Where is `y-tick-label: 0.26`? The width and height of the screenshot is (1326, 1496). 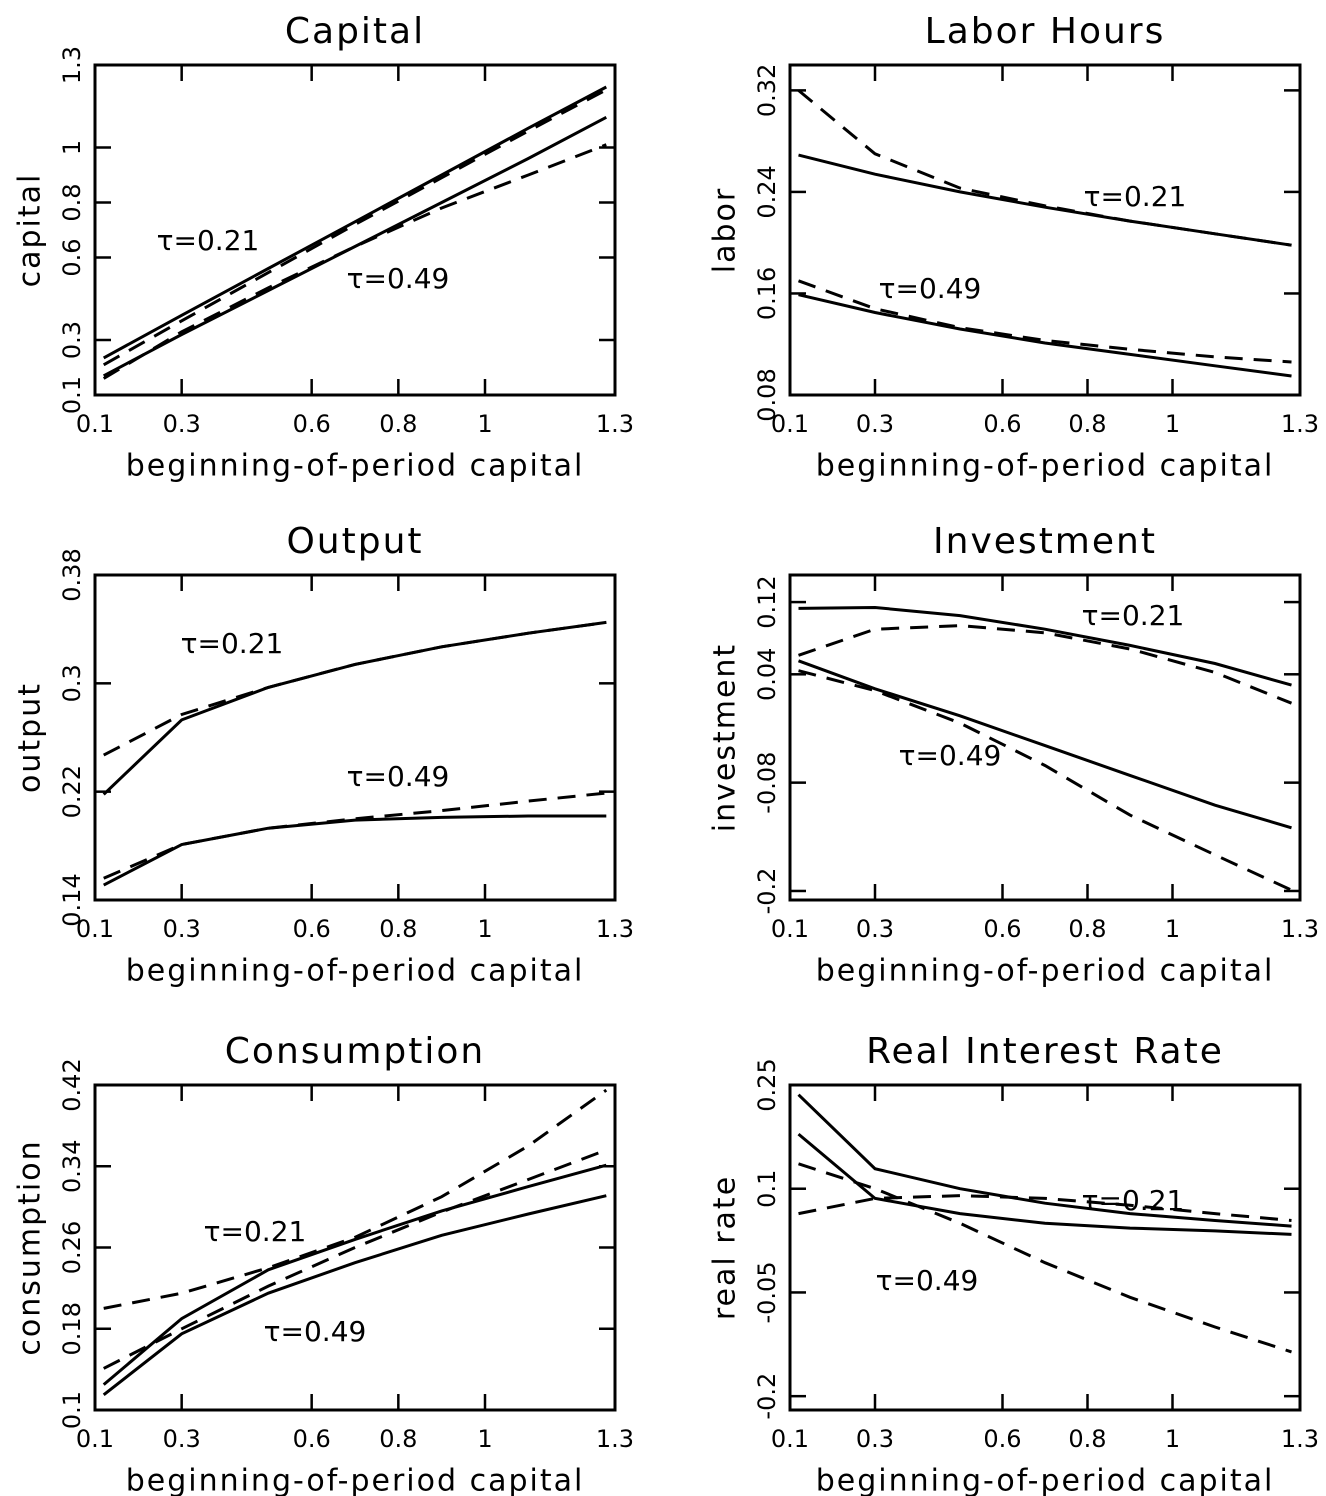
y-tick-label: 0.26 is located at coordinates (72, 1247).